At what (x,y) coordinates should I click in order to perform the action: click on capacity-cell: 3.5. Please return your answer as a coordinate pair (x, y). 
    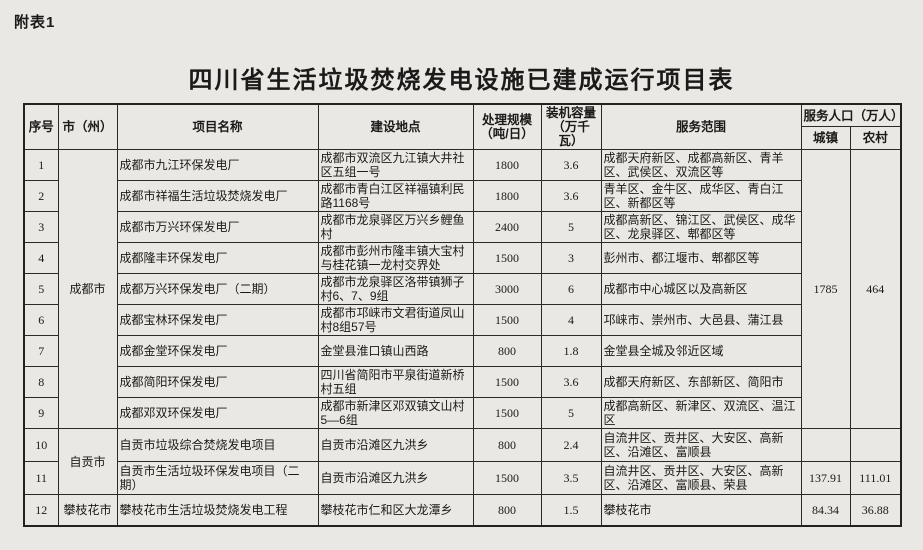
    Looking at the image, I should click on (571, 478).